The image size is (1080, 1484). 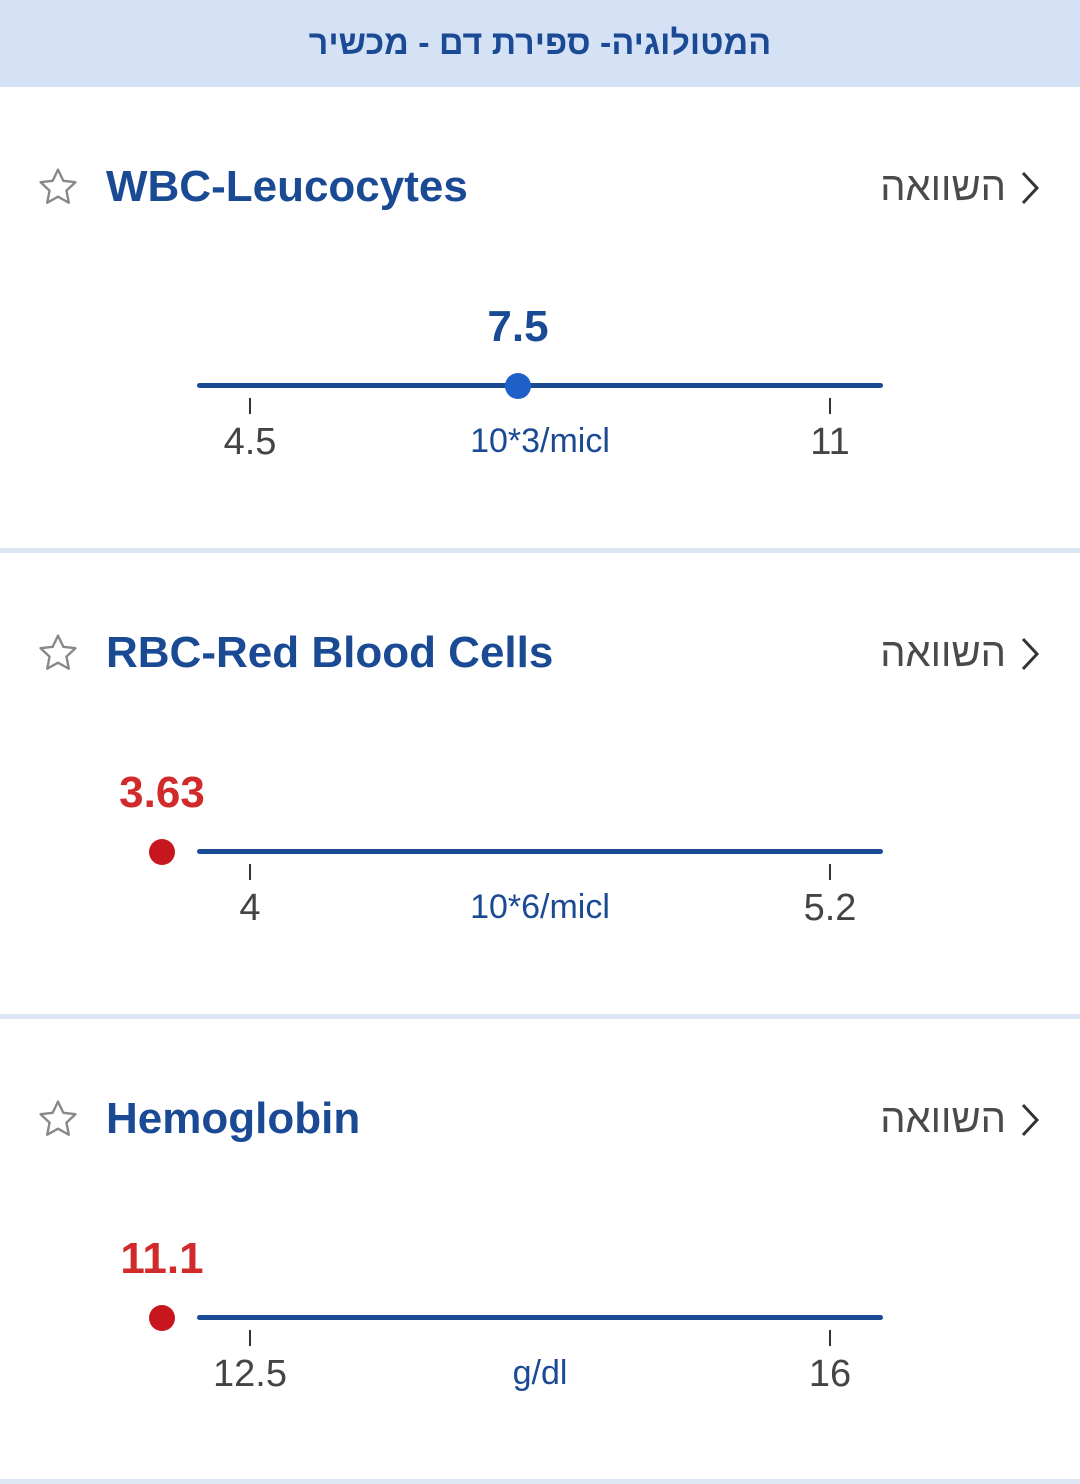 What do you see at coordinates (540, 907) in the screenshot?
I see `unit-label: 10*6/micl` at bounding box center [540, 907].